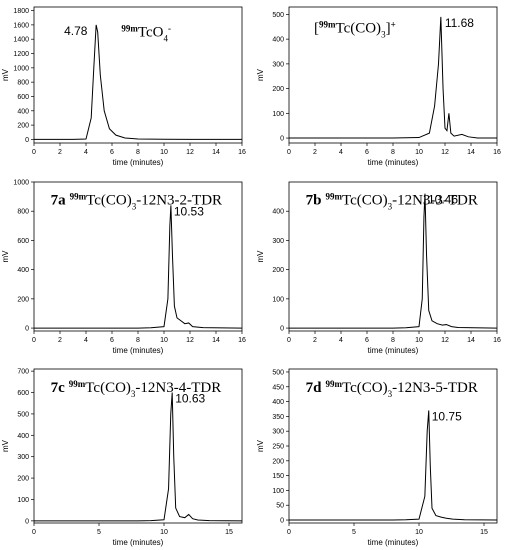 The width and height of the screenshot is (505, 550). What do you see at coordinates (314, 200) in the screenshot?
I see `title-part: 7b` at bounding box center [314, 200].